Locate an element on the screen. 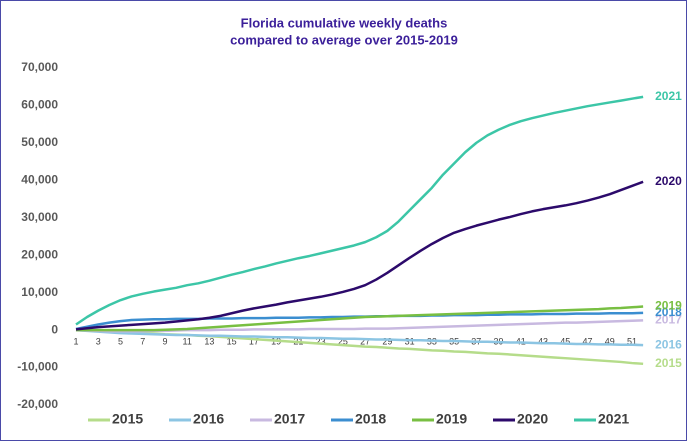  y-tick-label: -20,000 is located at coordinates (37, 404).